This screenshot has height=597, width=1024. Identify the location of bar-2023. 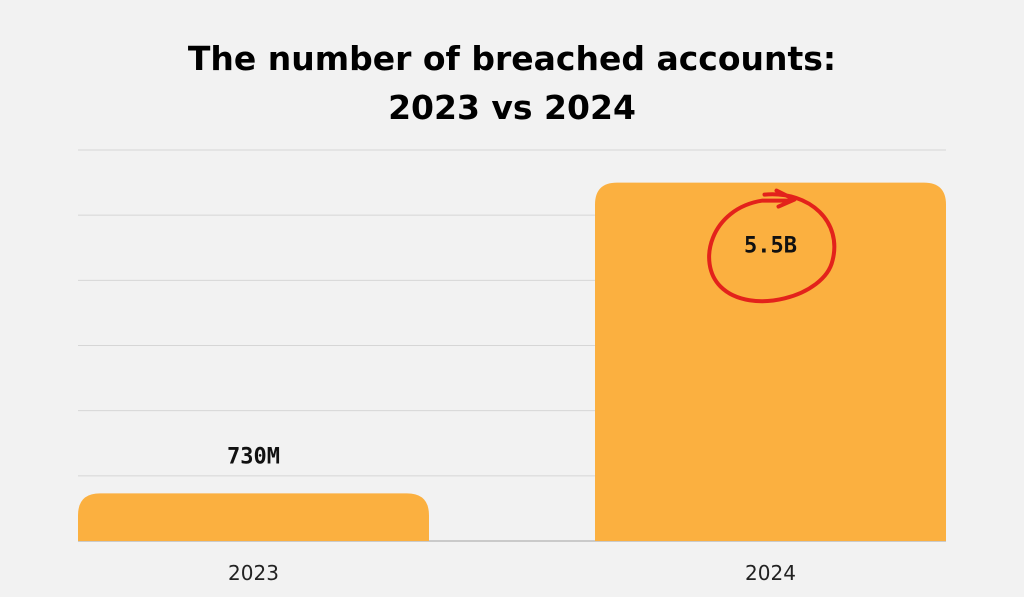
(253, 517).